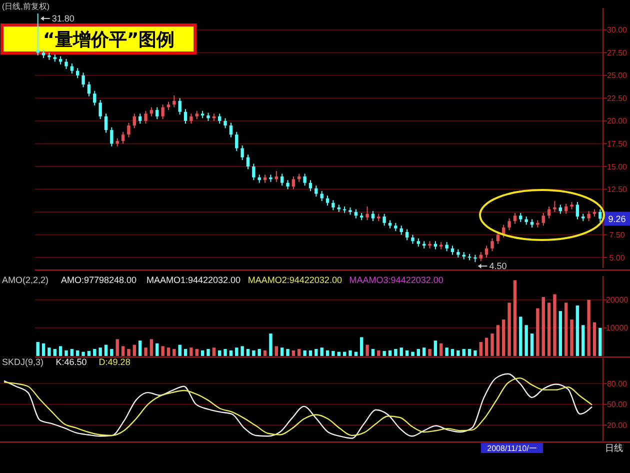 The image size is (630, 473). I want to click on text: 9.26, so click(617, 219).